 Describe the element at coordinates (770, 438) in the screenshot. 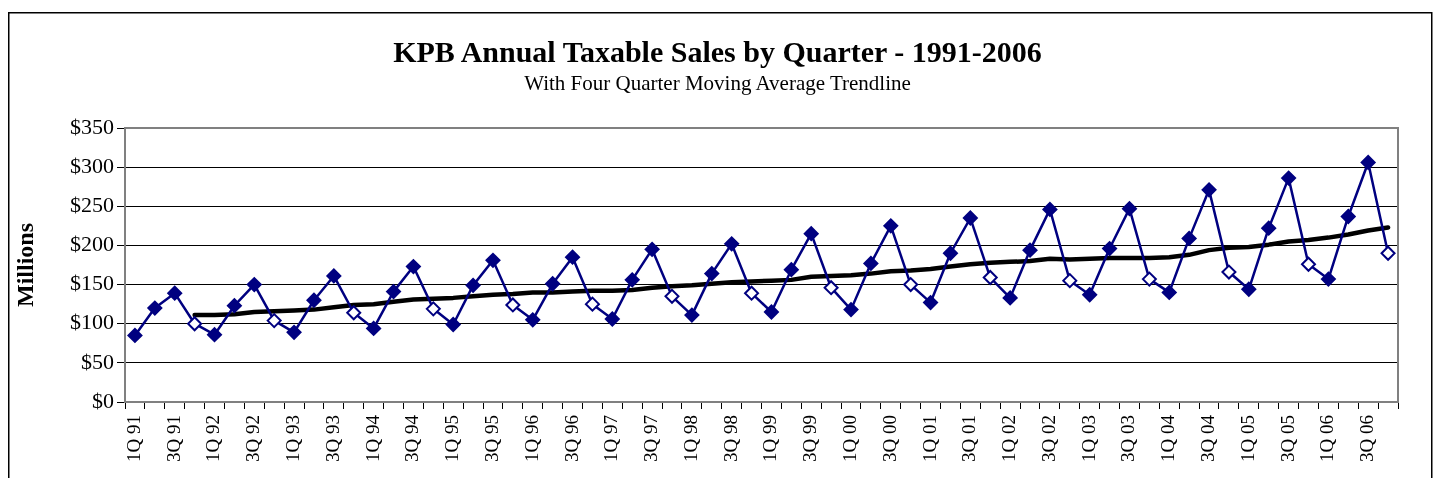

I see `x-tick-label: 1Q 99` at that location.